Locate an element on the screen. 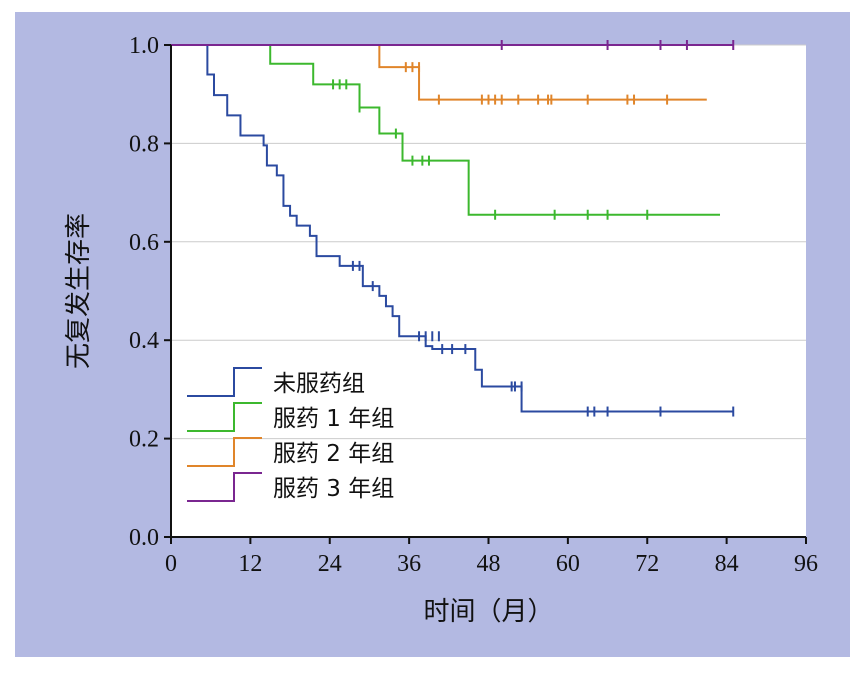 This screenshot has width=865, height=679. legend-item: 未服药组 is located at coordinates (276, 382).